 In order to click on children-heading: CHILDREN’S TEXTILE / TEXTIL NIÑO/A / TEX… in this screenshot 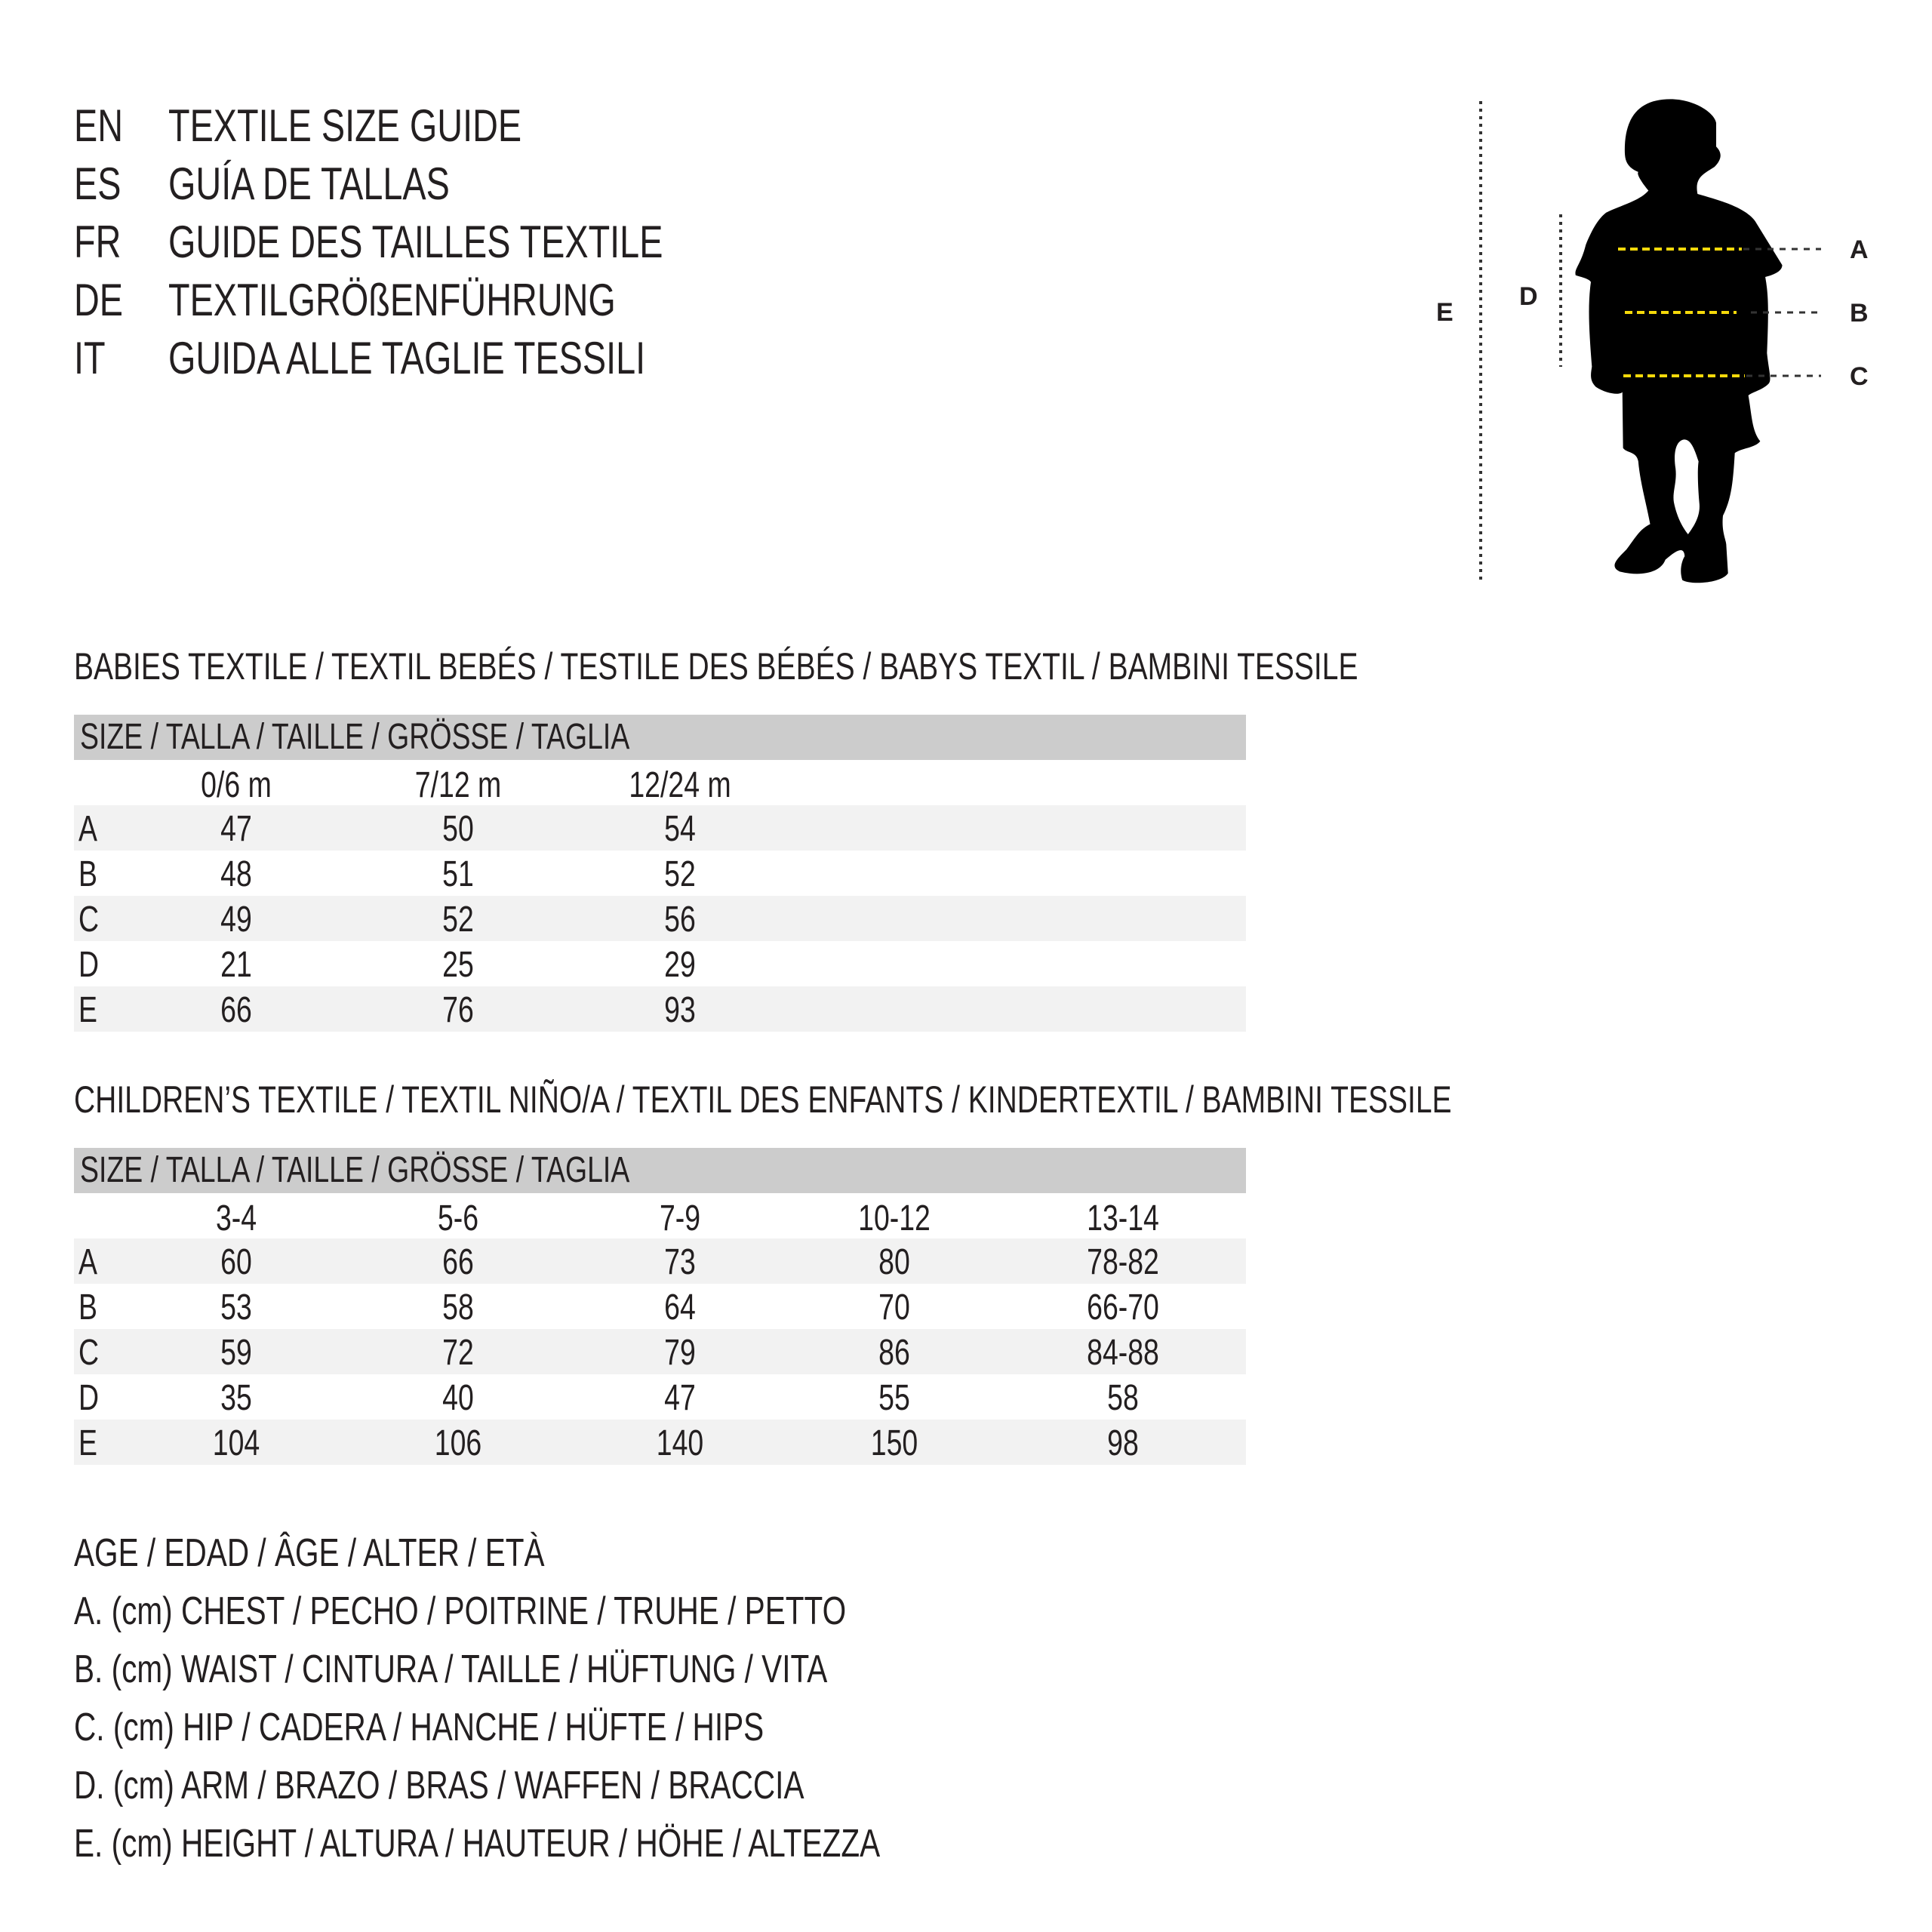, I will do `click(763, 1099)`.